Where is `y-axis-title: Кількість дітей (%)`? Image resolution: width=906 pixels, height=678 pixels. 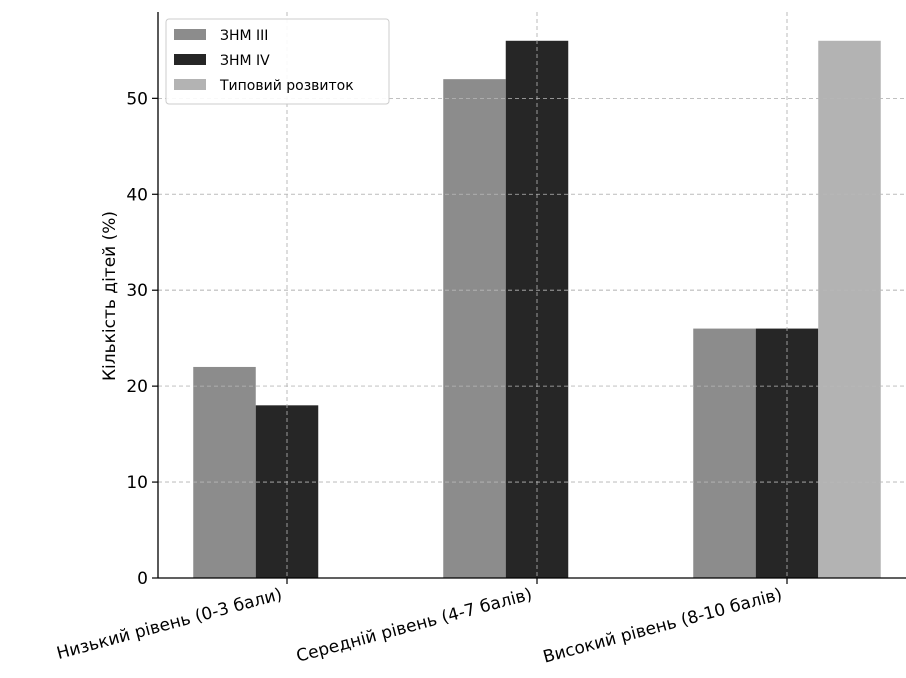 y-axis-title: Кількість дітей (%) is located at coordinates (110, 296).